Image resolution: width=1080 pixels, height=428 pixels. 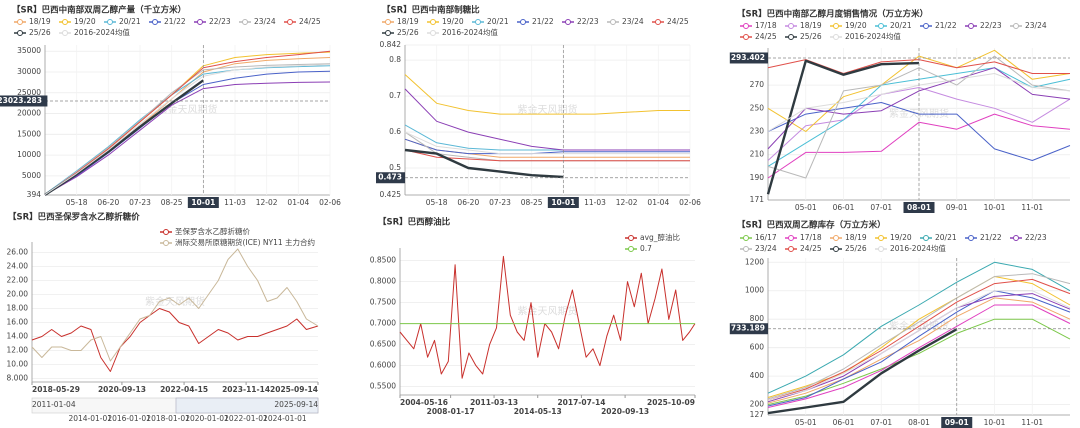 I want to click on y-tick-label: 0.425, so click(x=391, y=194).